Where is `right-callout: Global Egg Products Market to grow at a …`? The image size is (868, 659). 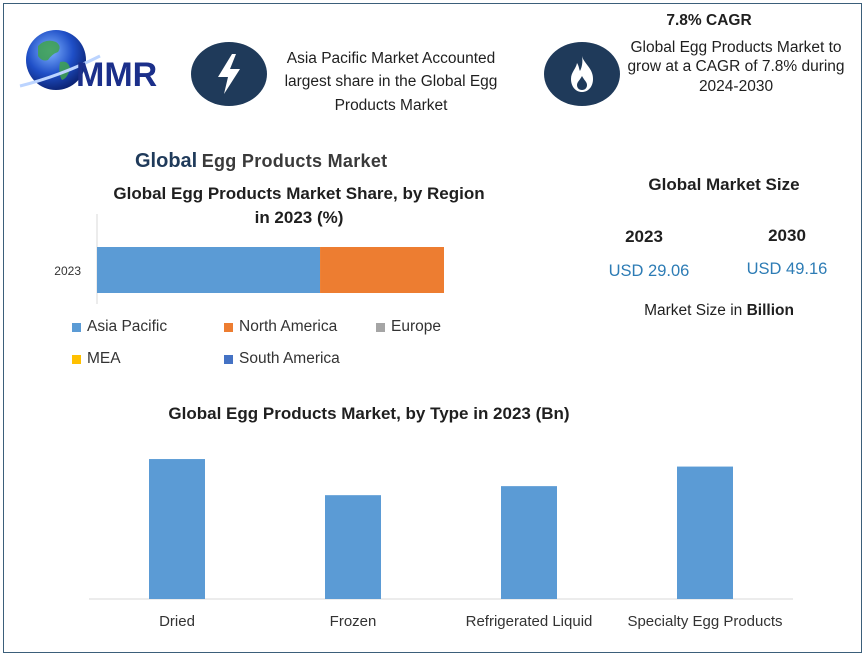
right-callout: Global Egg Products Market to grow at a … is located at coordinates (736, 67).